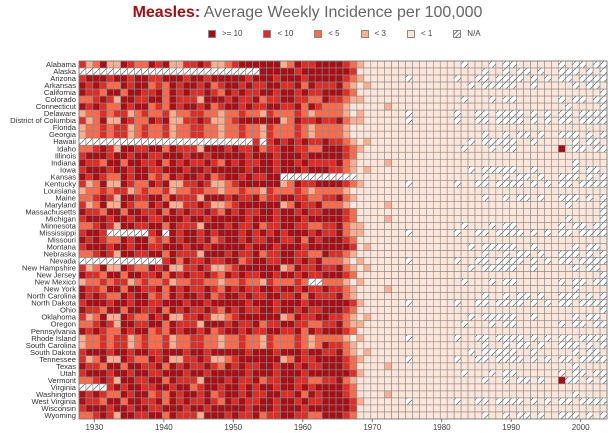 This screenshot has height=433, width=615. I want to click on state-label: District of Columbia, so click(43, 120).